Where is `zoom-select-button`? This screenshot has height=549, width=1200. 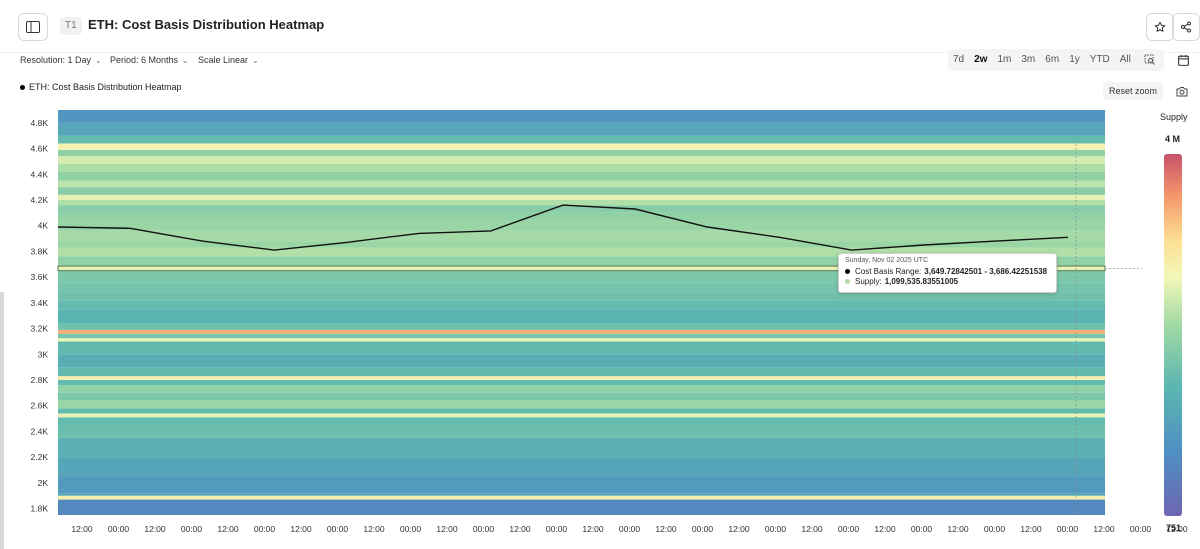
zoom-select-button is located at coordinates (1150, 60).